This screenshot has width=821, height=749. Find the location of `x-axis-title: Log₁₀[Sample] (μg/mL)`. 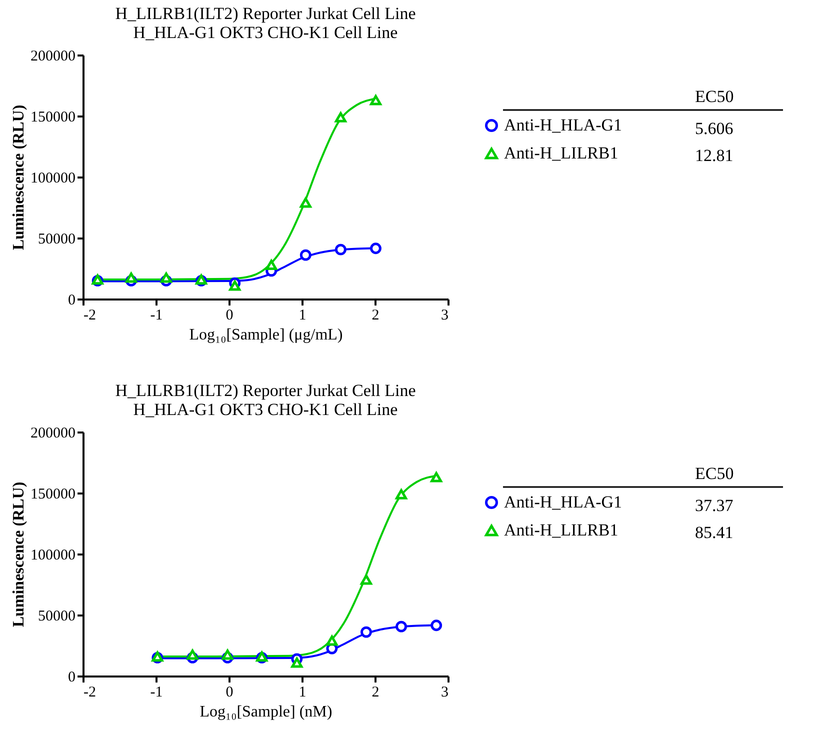

x-axis-title: Log₁₀[Sample] (μg/mL) is located at coordinates (266, 335).